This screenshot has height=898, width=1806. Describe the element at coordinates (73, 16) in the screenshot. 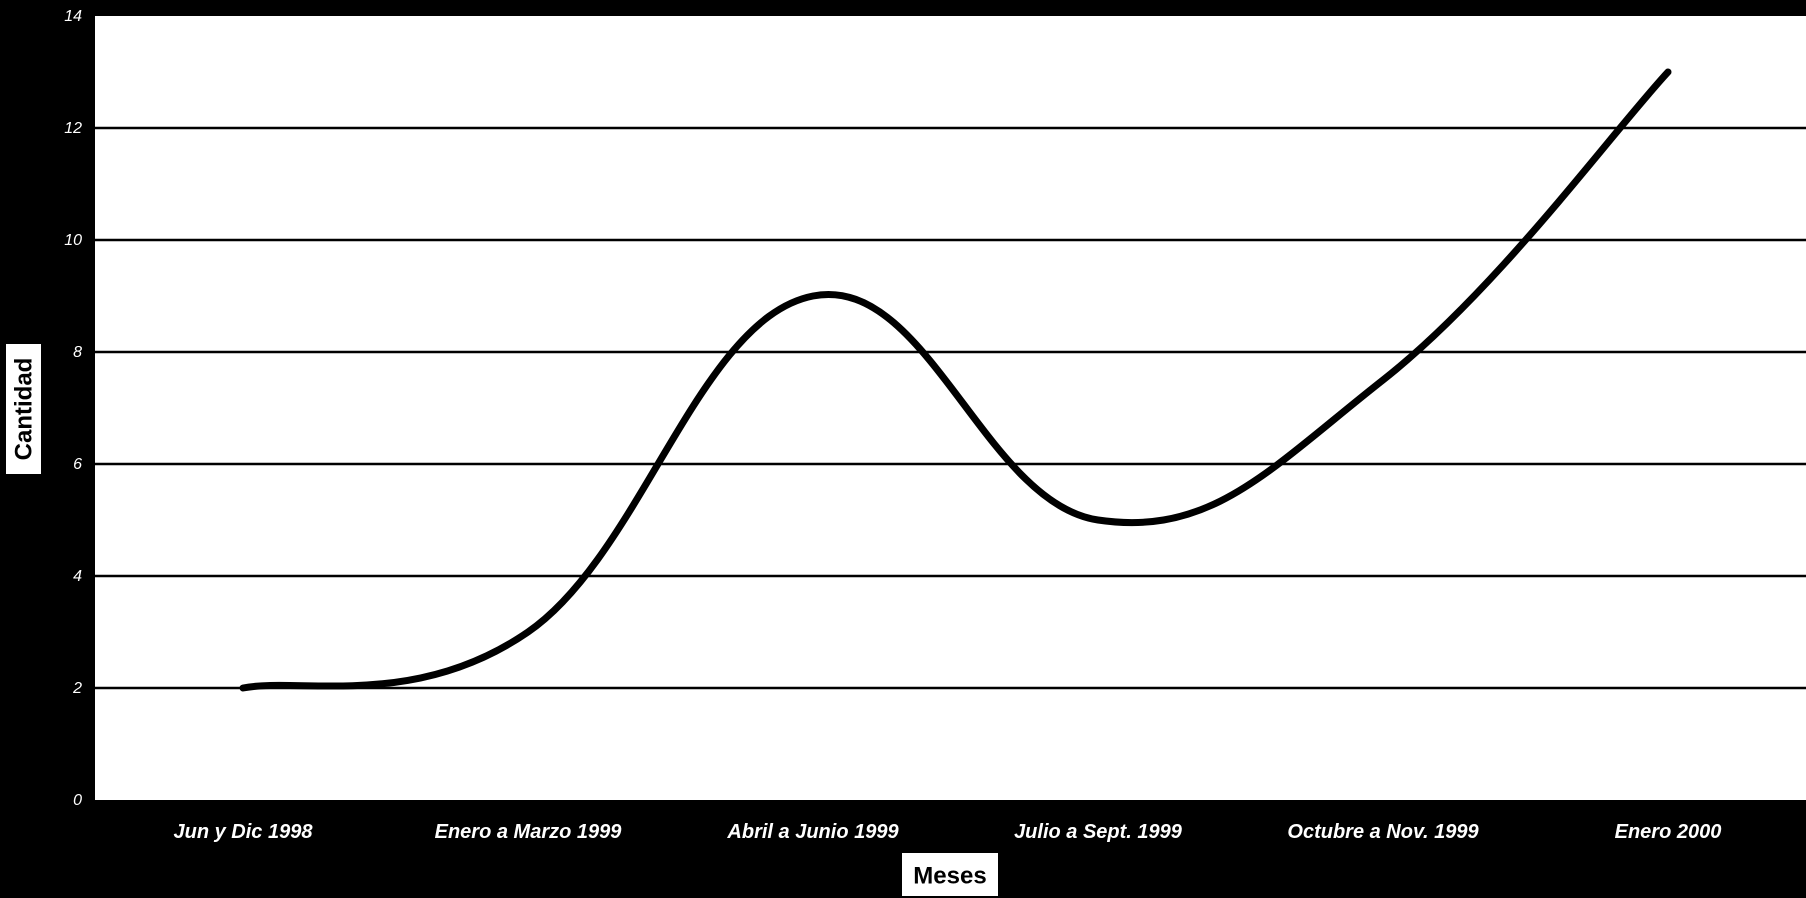

I see `y-tick-label: 14` at that location.